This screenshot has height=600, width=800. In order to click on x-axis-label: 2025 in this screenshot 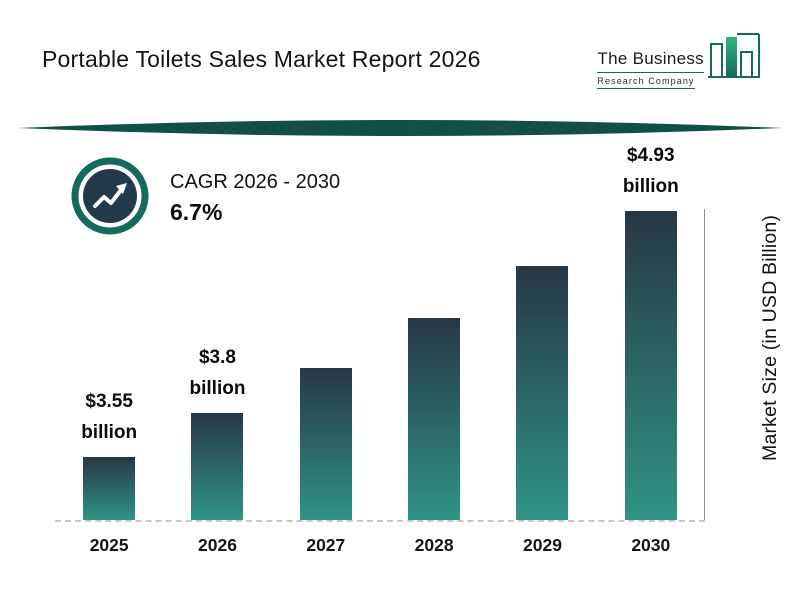, I will do `click(109, 545)`.